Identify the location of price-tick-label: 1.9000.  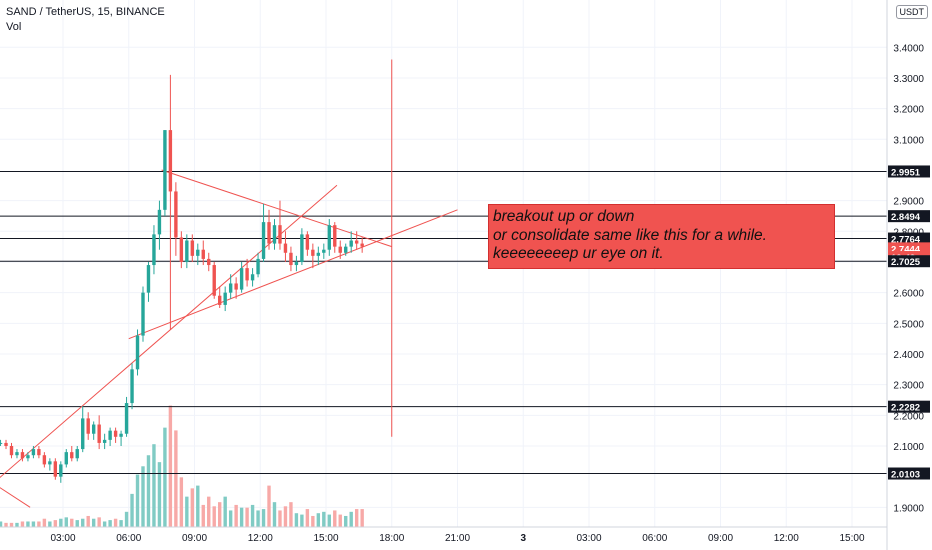
(908, 508).